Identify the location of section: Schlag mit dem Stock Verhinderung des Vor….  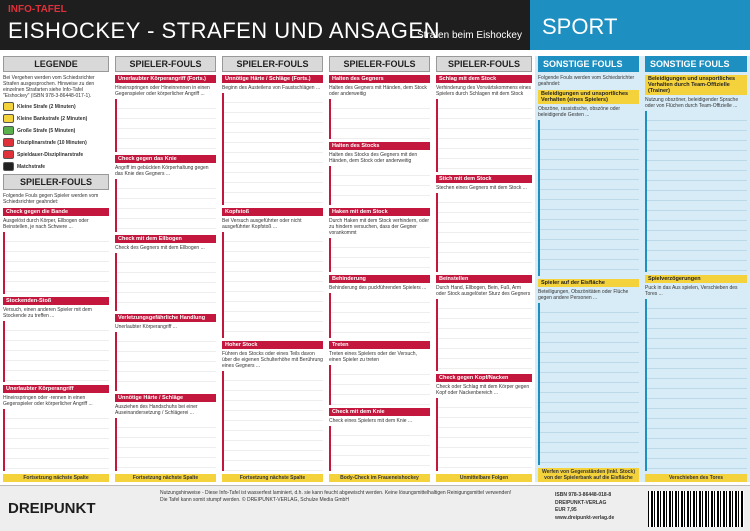
(484, 123).